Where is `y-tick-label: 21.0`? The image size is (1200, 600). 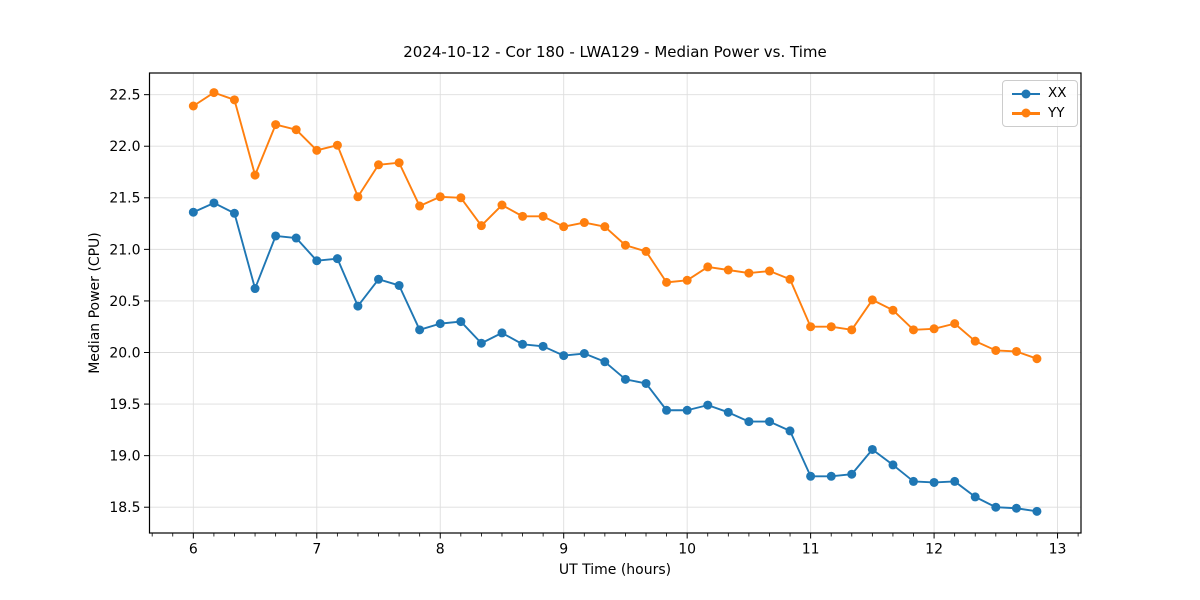
y-tick-label: 21.0 is located at coordinates (124, 250).